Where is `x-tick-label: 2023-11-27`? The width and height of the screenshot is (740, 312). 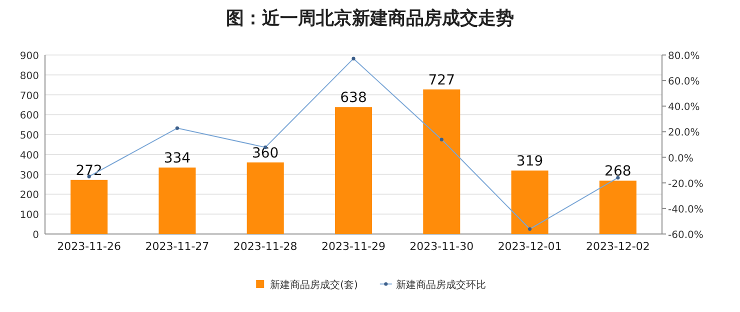
x-tick-label: 2023-11-27 is located at coordinates (177, 246).